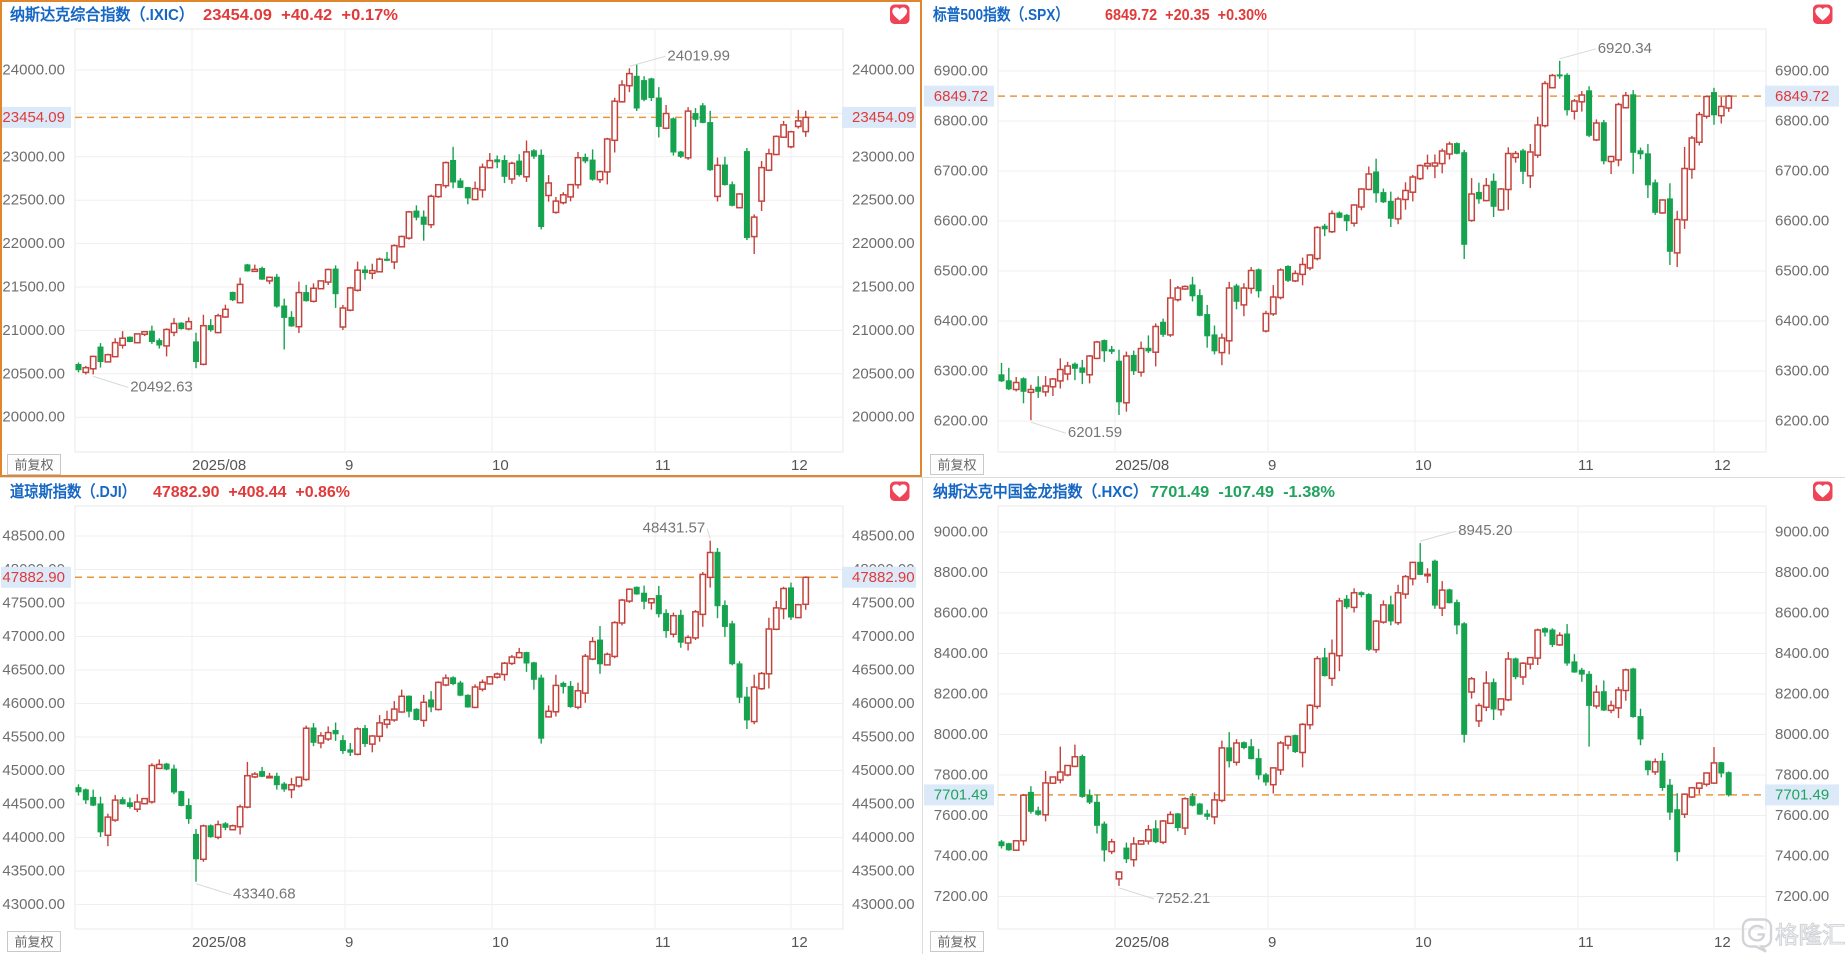 The width and height of the screenshot is (1845, 954). Describe the element at coordinates (1242, 492) in the screenshot. I see `svg-text: 7701.49 -107.49 -1.38%` at that location.